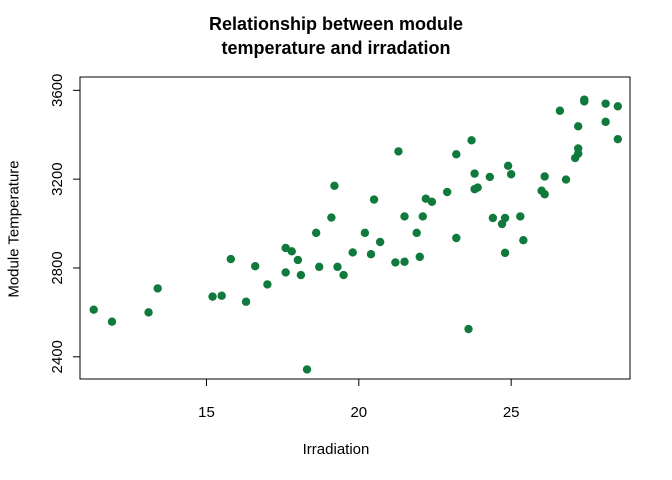  Describe the element at coordinates (206, 412) in the screenshot. I see `x-tick-label: 15` at that location.